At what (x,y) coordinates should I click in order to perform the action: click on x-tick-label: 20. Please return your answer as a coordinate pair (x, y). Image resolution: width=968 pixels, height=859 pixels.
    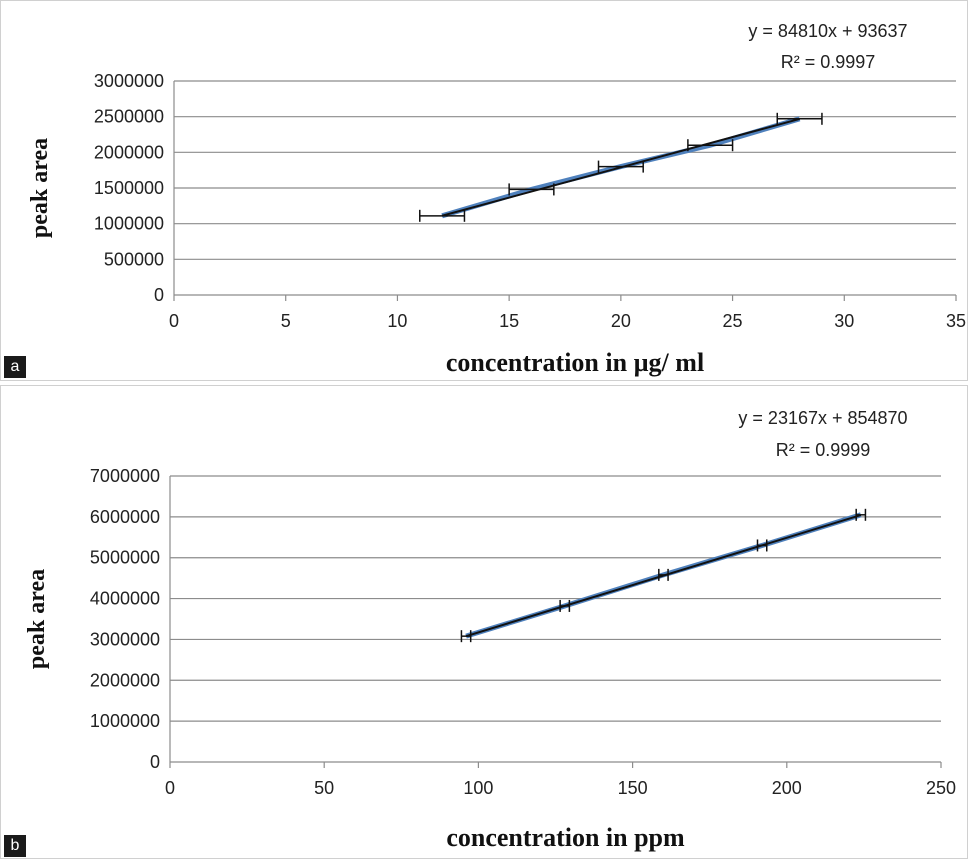
    Looking at the image, I should click on (621, 321).